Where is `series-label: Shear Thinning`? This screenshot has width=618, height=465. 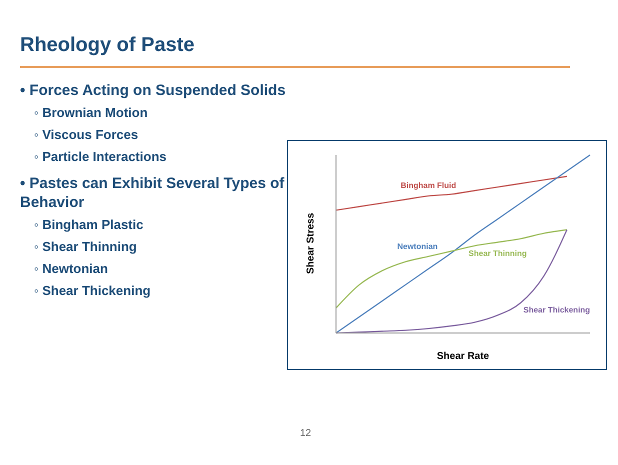
series-label: Shear Thinning is located at coordinates (497, 253).